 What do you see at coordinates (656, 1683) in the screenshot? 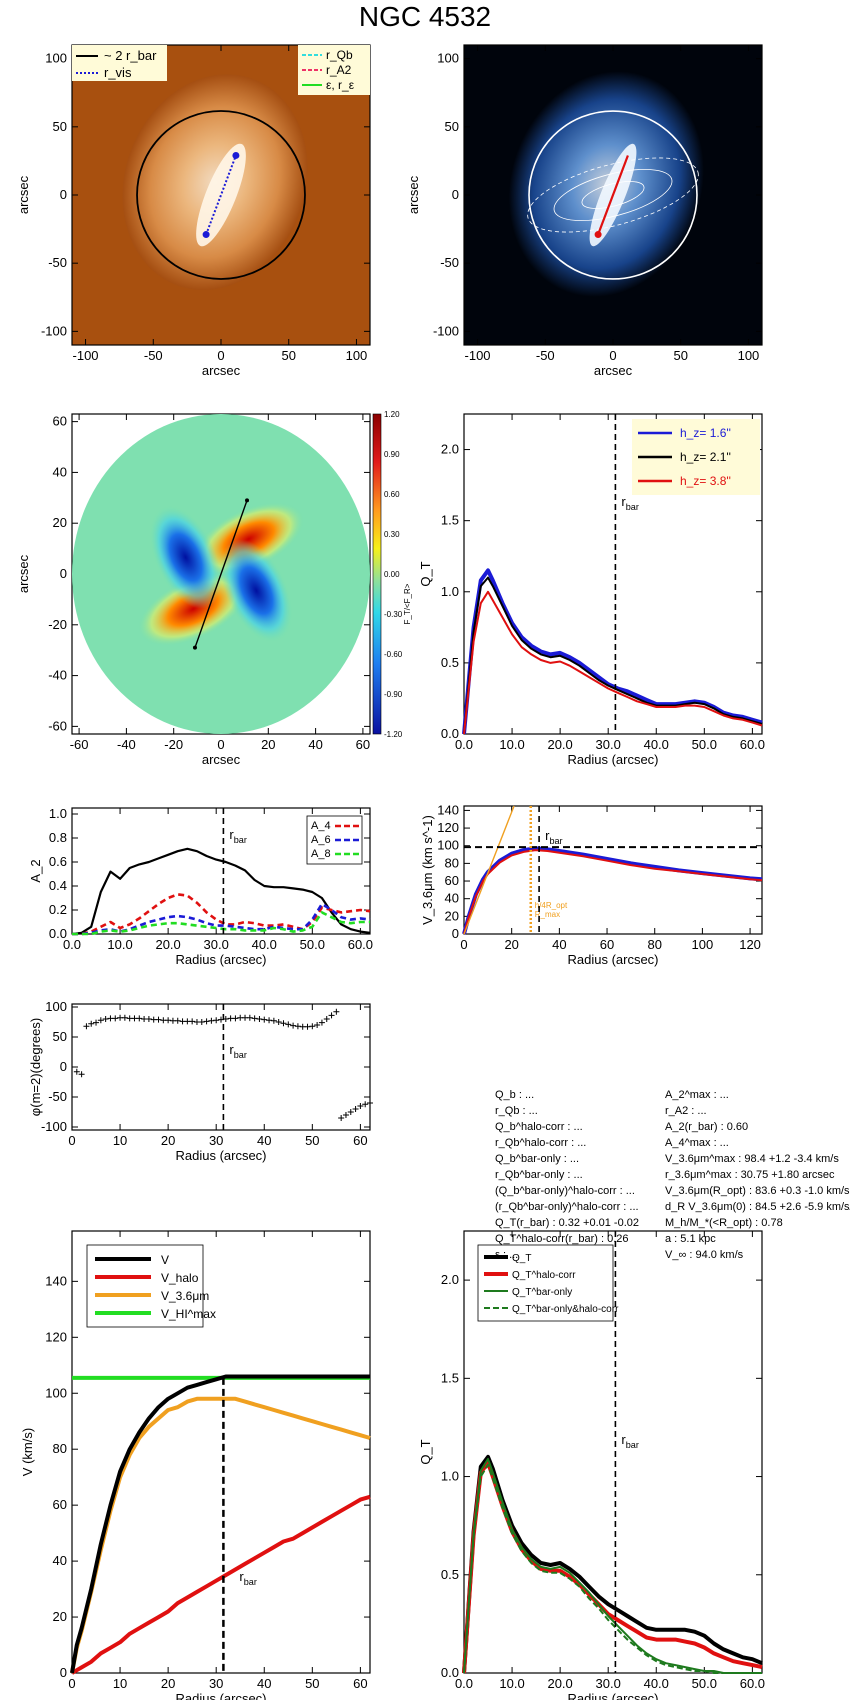
I see `x-tick-label: 40.0` at bounding box center [656, 1683].